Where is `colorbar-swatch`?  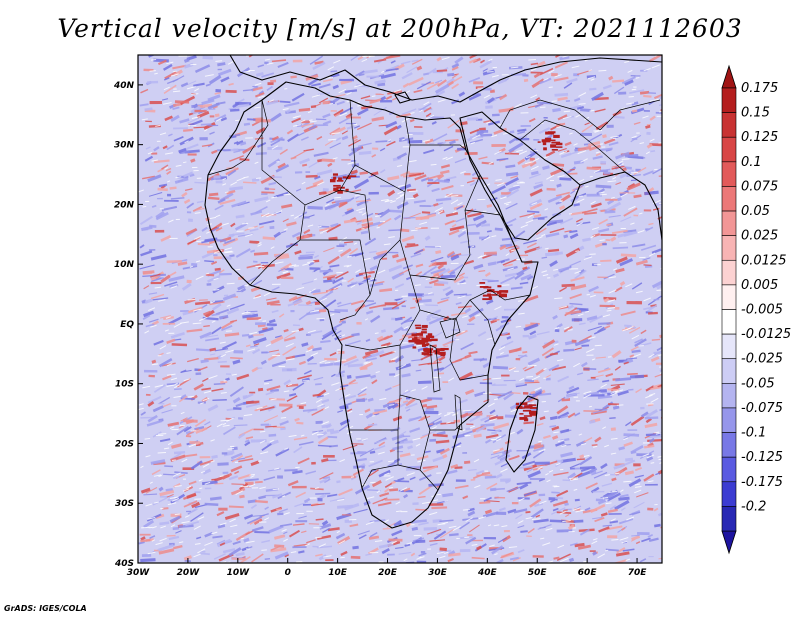 colorbar-swatch is located at coordinates (729, 469).